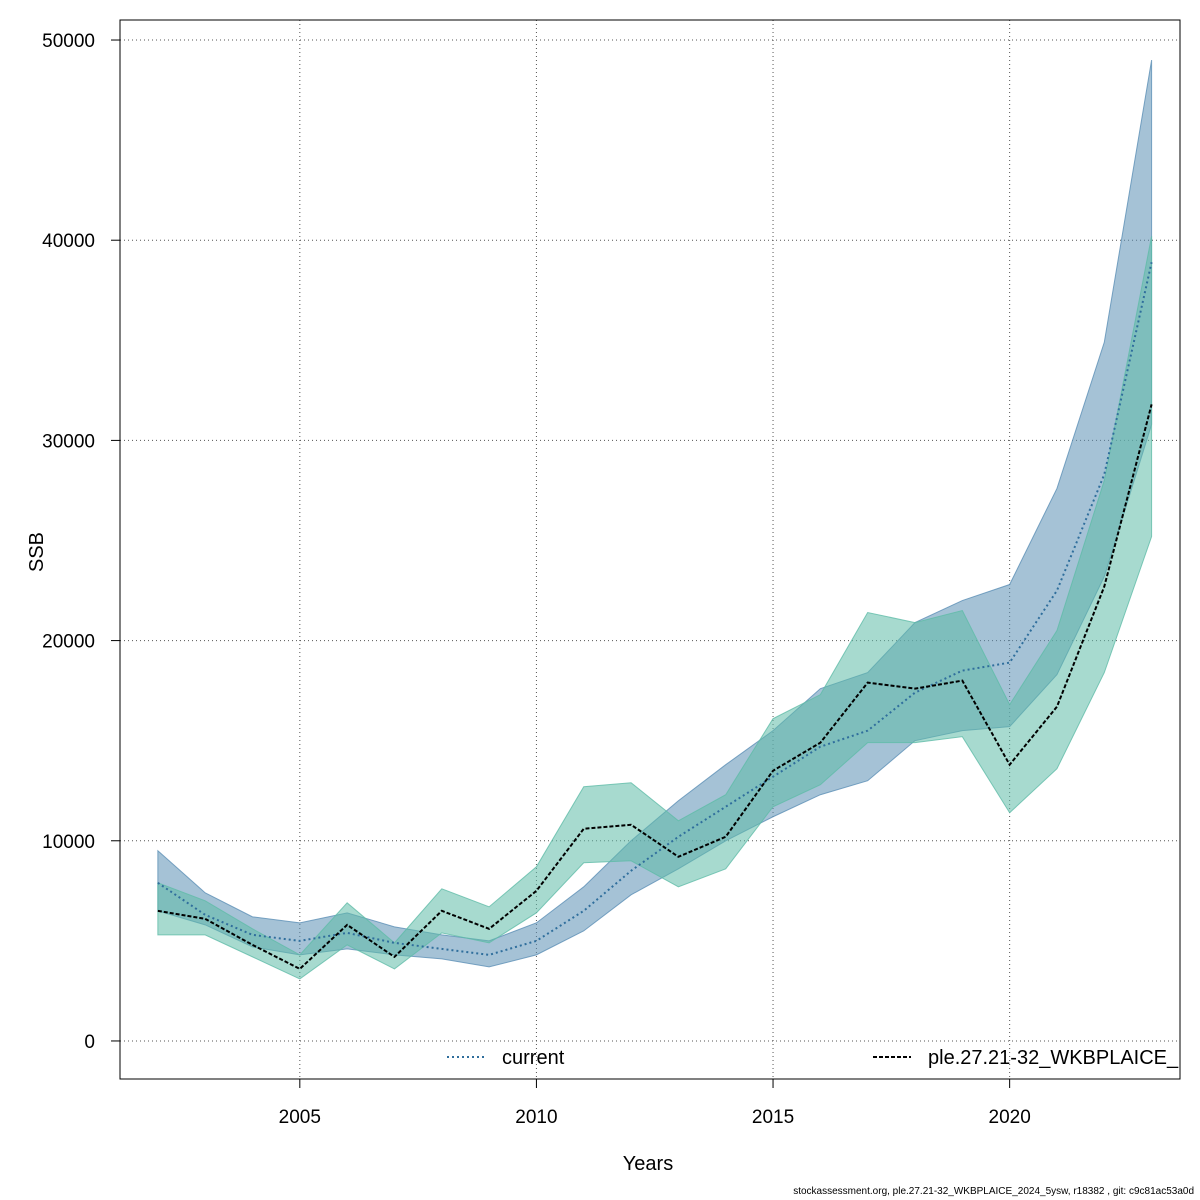 Image resolution: width=1200 pixels, height=1200 pixels. I want to click on y-tick-label: 50000, so click(68, 41).